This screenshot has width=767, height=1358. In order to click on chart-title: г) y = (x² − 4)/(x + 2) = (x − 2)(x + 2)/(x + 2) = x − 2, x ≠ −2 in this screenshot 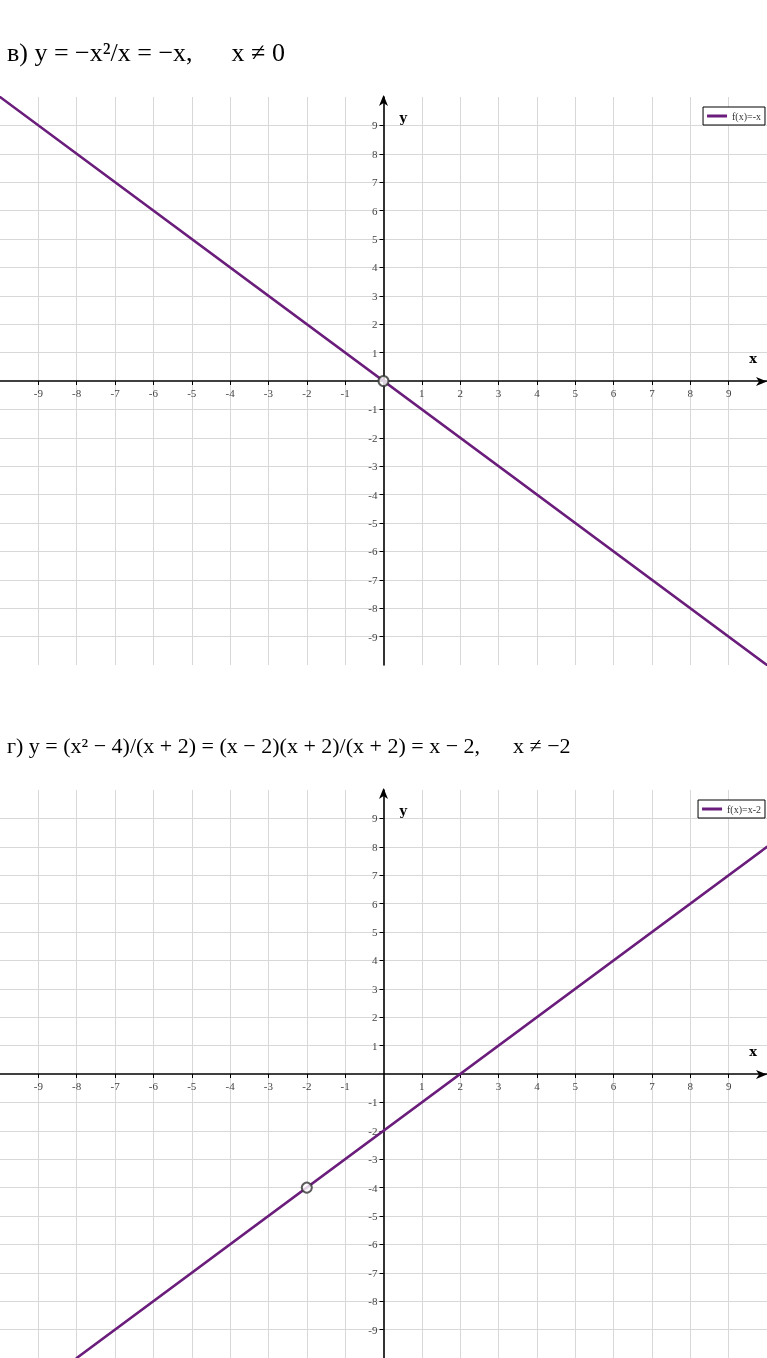, I will do `click(289, 745)`.